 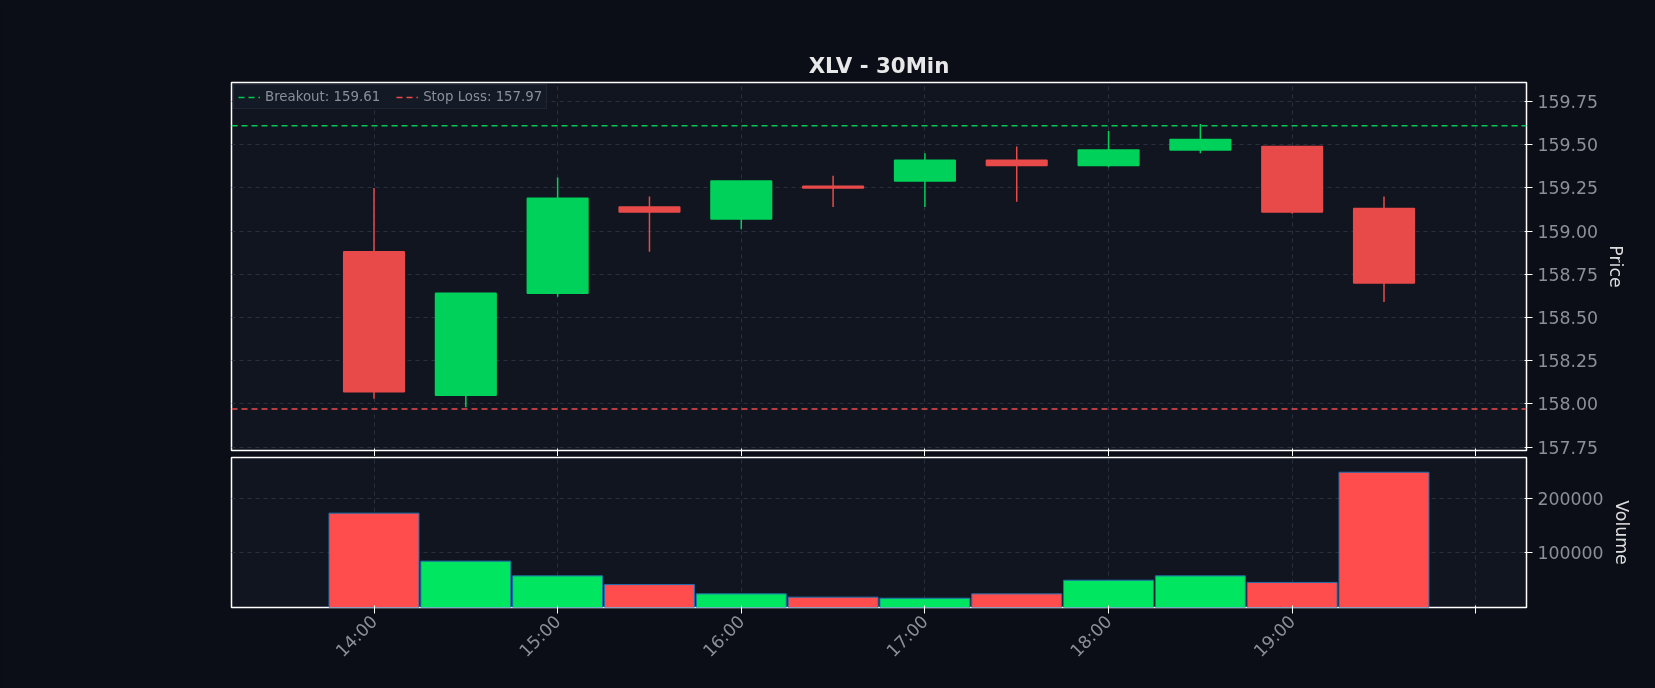 I want to click on y-axis-title: Volume, so click(x=1621, y=532).